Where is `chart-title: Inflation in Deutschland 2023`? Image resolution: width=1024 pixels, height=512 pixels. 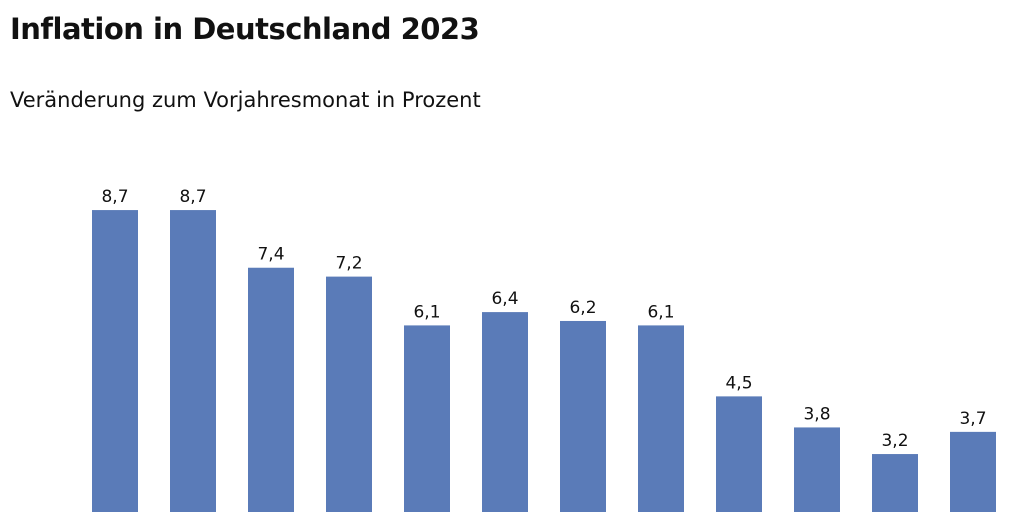
chart-title: Inflation in Deutschland 2023 is located at coordinates (245, 29).